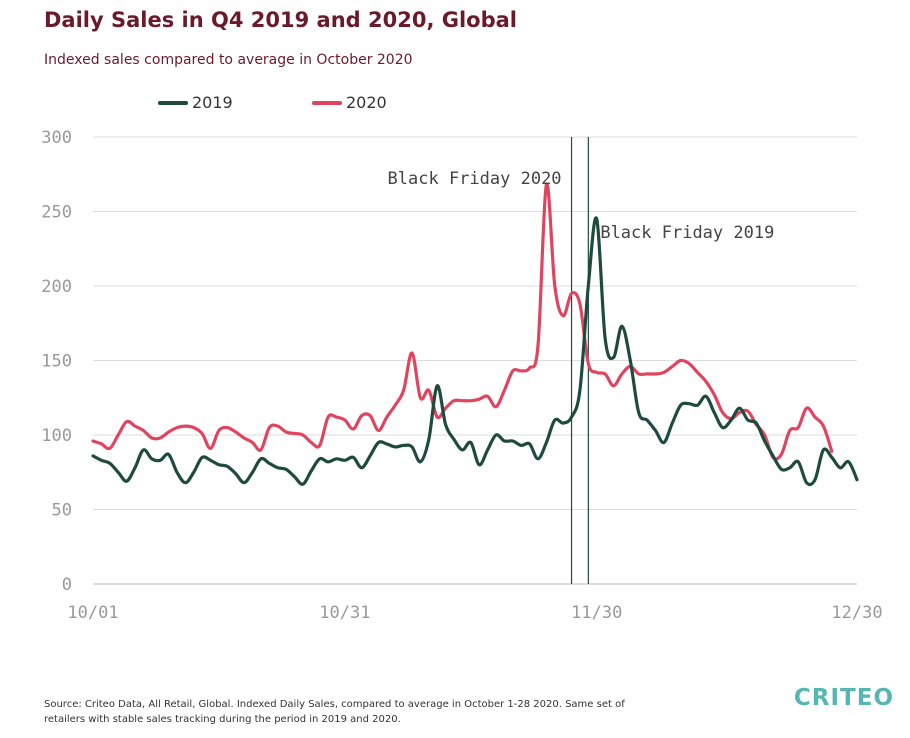  Describe the element at coordinates (56, 213) in the screenshot. I see `y-tick-label-250: 250` at that location.